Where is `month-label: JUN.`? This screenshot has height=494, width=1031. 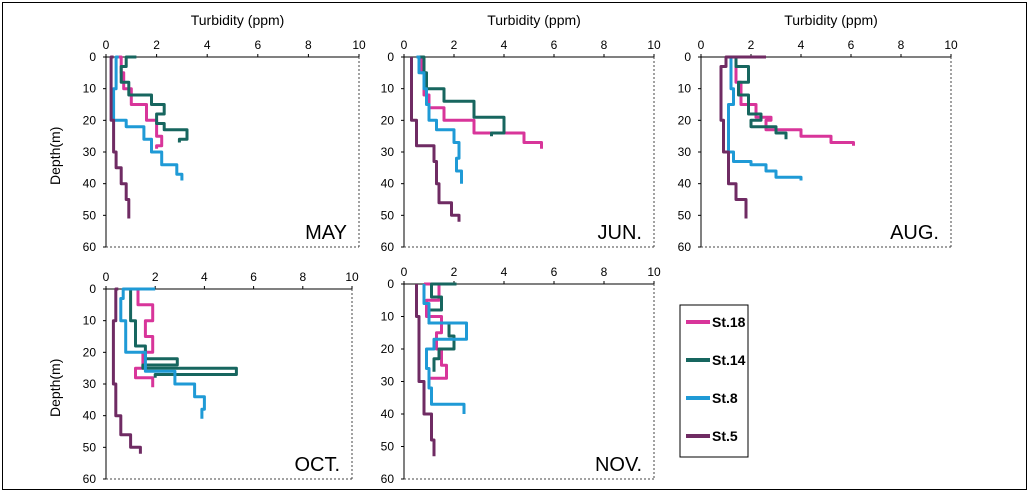 month-label: JUN. is located at coordinates (620, 233).